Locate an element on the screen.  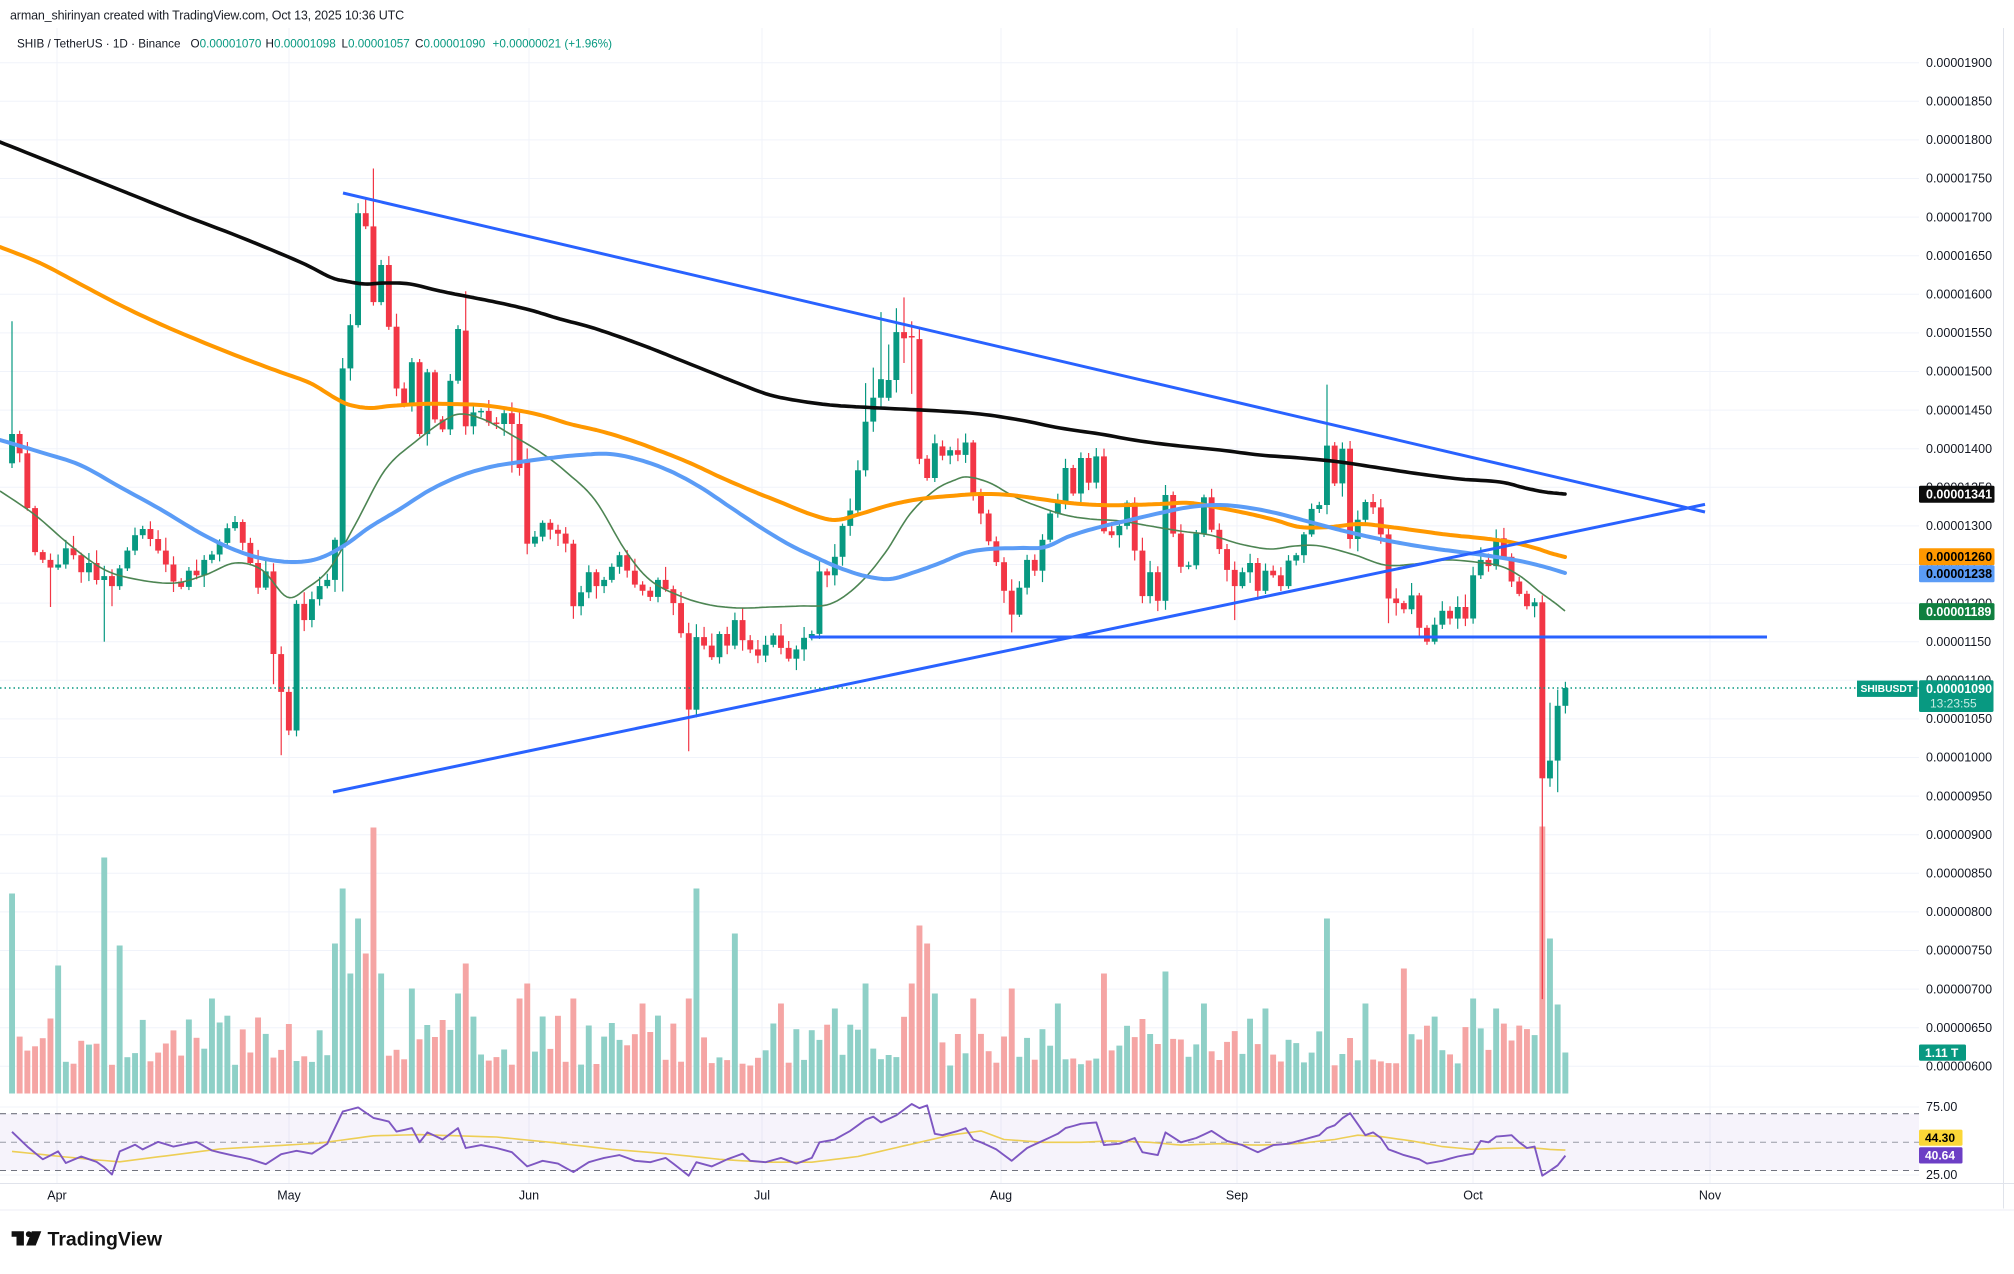
svg-text: 0.00001550 is located at coordinates (1959, 333).